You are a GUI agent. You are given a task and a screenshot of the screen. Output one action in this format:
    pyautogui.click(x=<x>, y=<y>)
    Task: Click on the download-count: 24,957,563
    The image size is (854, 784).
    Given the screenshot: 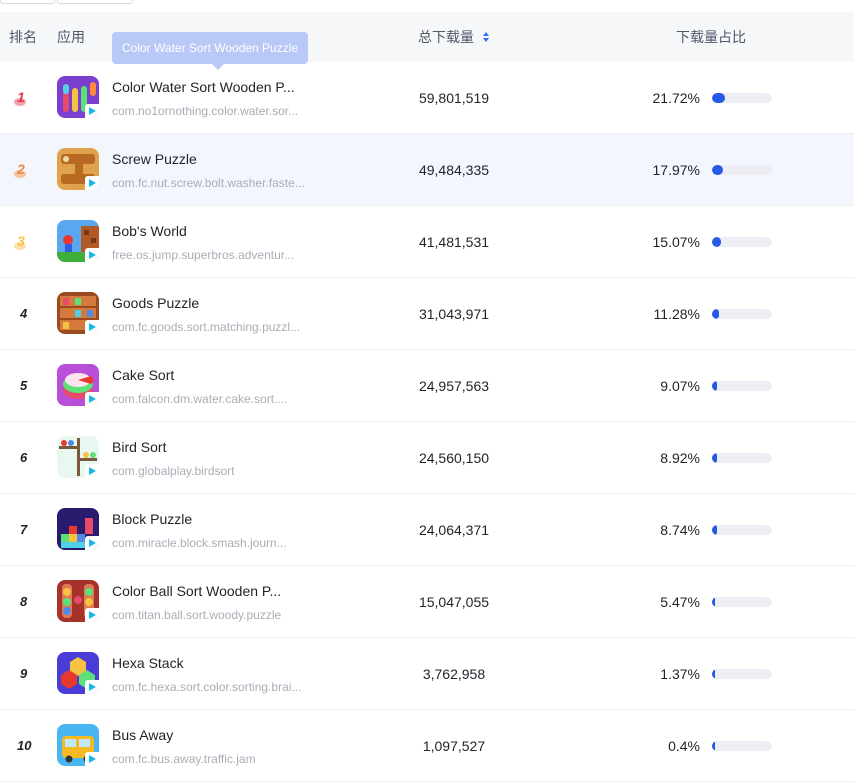 What is the action you would take?
    pyautogui.click(x=454, y=386)
    